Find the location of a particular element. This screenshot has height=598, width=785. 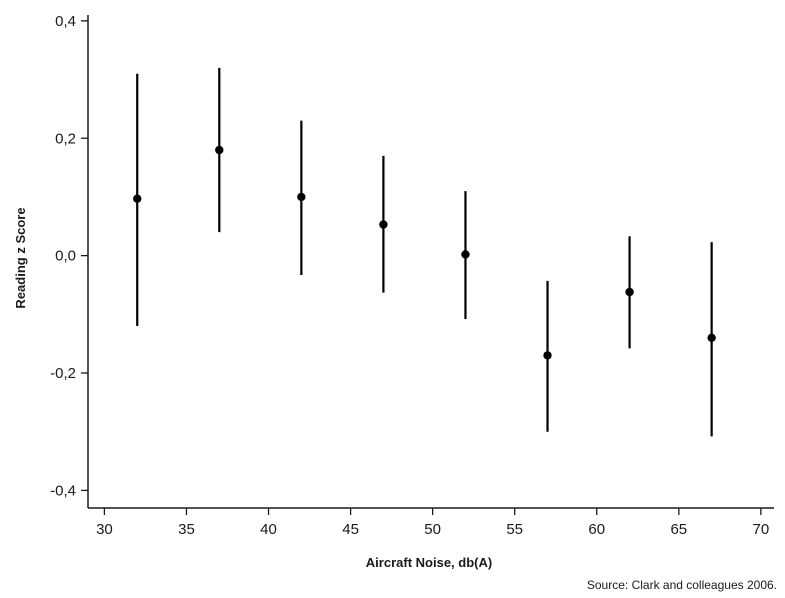

x-tick-label: 65 is located at coordinates (678, 529).